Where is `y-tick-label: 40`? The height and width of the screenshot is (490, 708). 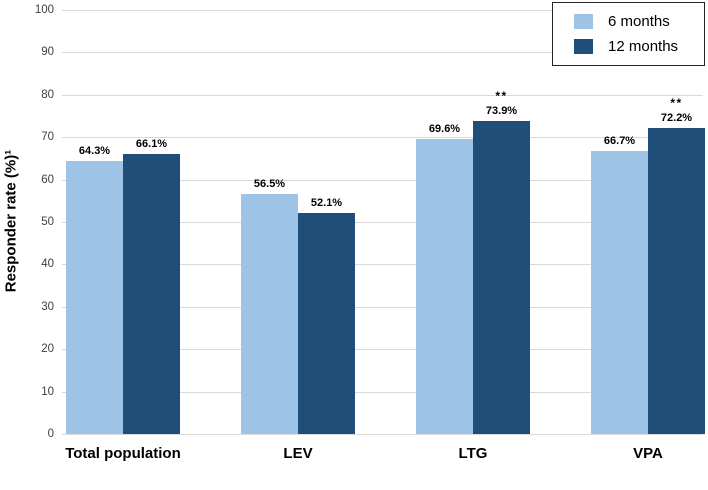 y-tick-label: 40 is located at coordinates (47, 264).